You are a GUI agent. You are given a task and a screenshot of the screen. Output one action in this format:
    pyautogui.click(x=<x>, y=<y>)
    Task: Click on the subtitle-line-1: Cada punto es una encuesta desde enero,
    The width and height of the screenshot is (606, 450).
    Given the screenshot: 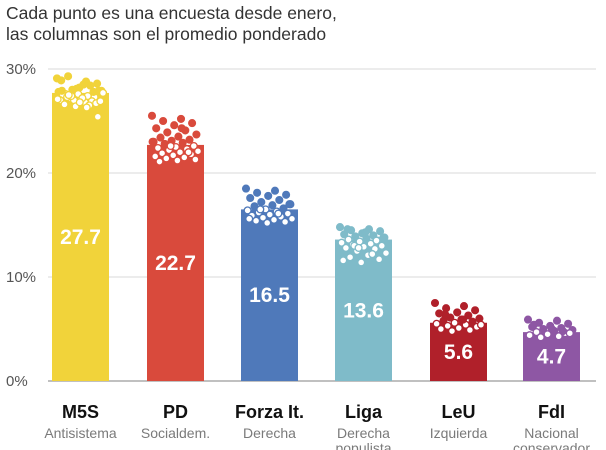 What is the action you would take?
    pyautogui.click(x=171, y=13)
    